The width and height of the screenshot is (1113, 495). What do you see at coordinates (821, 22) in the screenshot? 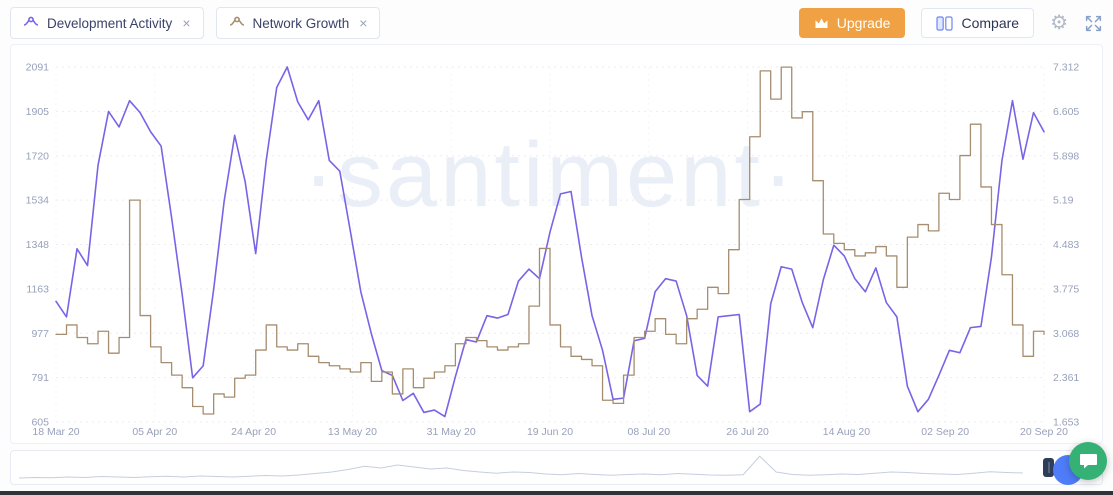
I see `crown-icon` at bounding box center [821, 22].